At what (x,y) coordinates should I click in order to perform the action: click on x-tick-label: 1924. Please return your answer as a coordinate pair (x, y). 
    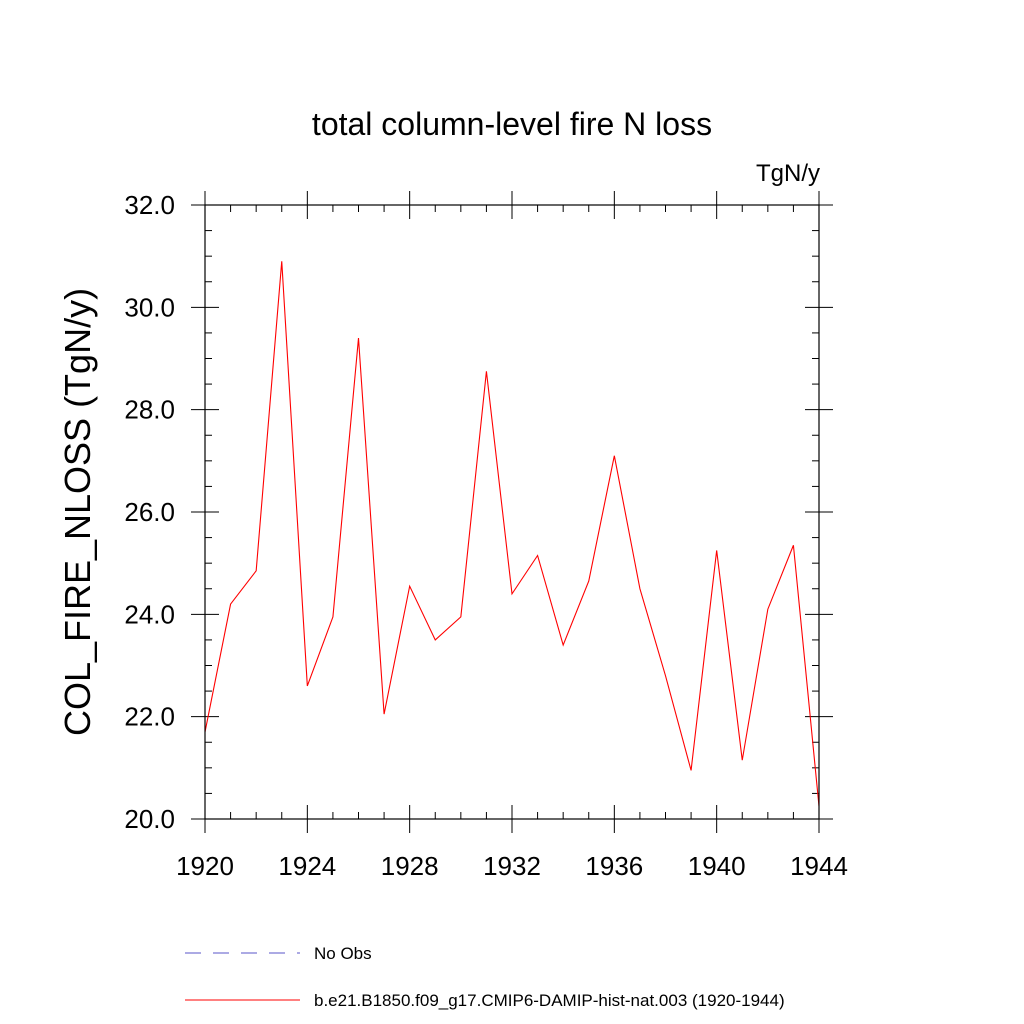
    Looking at the image, I should click on (307, 866).